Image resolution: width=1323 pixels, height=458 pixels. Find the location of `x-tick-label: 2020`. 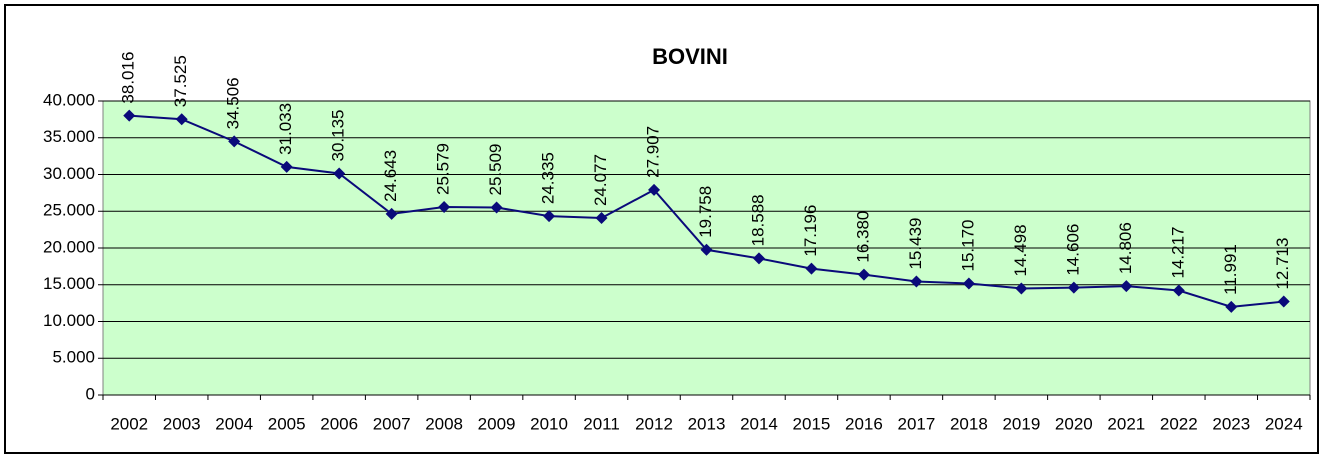

x-tick-label: 2020 is located at coordinates (1074, 423).